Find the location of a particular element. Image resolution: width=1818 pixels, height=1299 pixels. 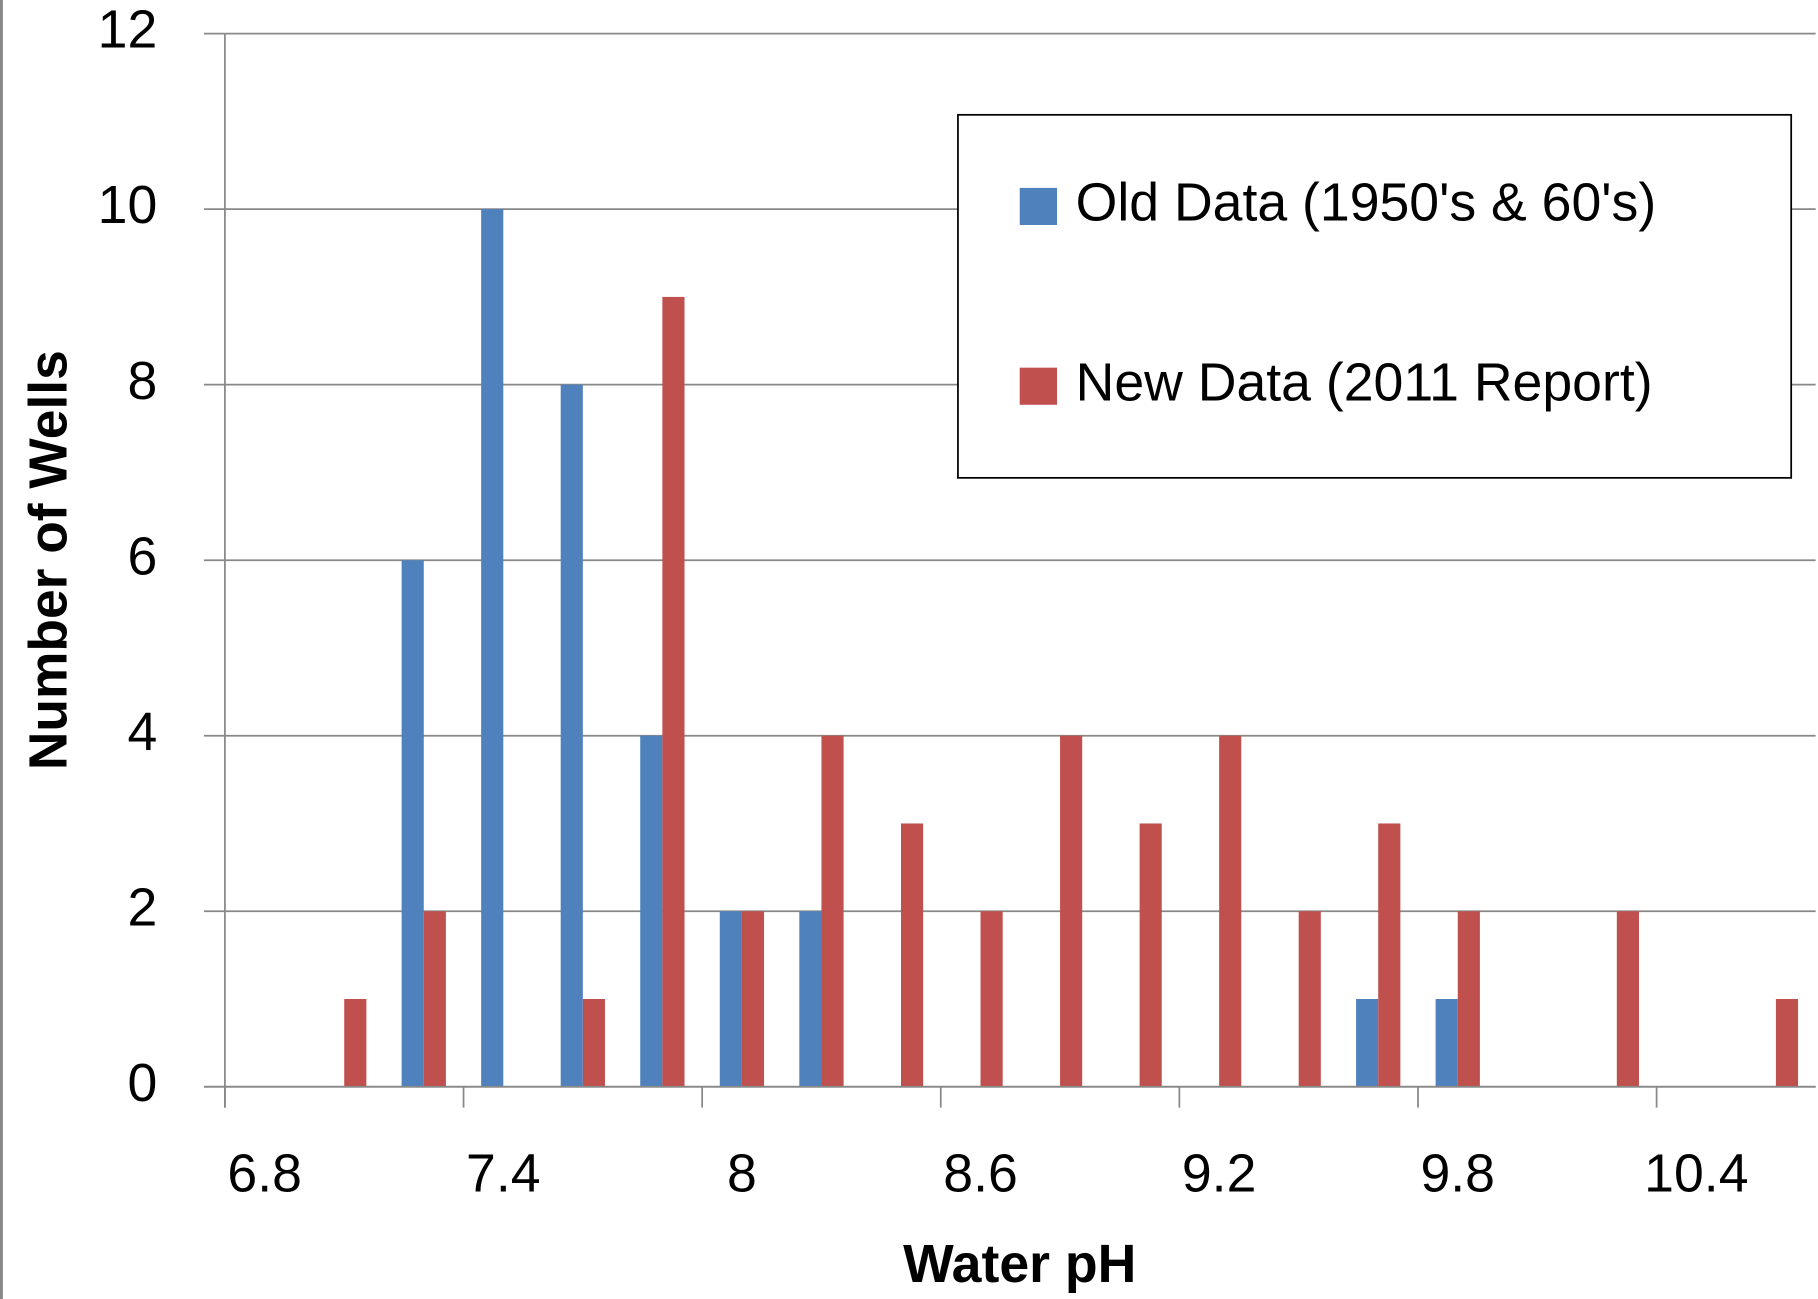

y-tick-label: 4 is located at coordinates (143, 732).